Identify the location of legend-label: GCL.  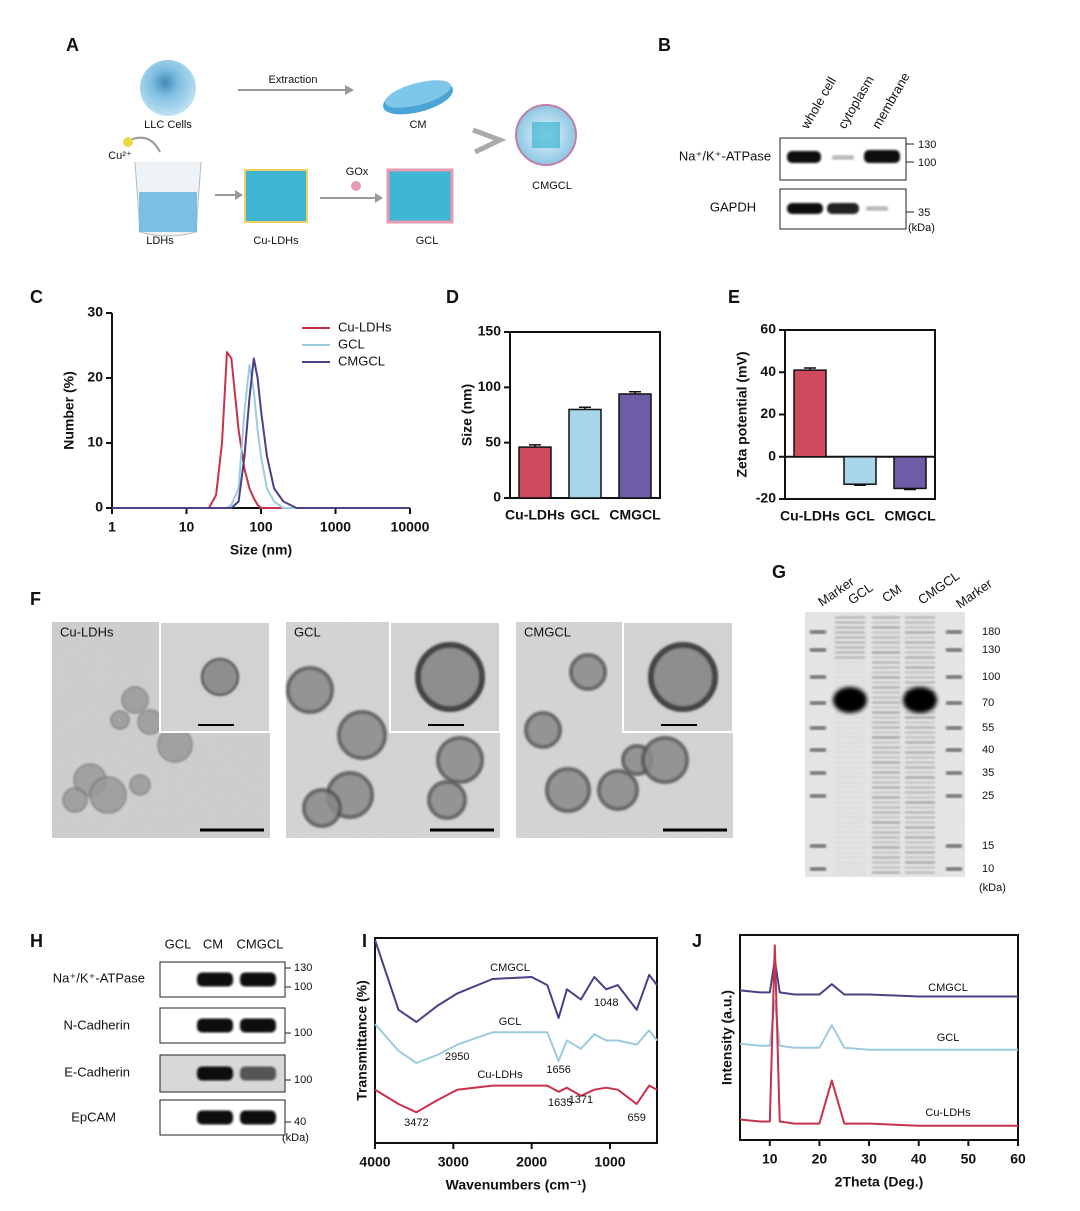
(351, 343).